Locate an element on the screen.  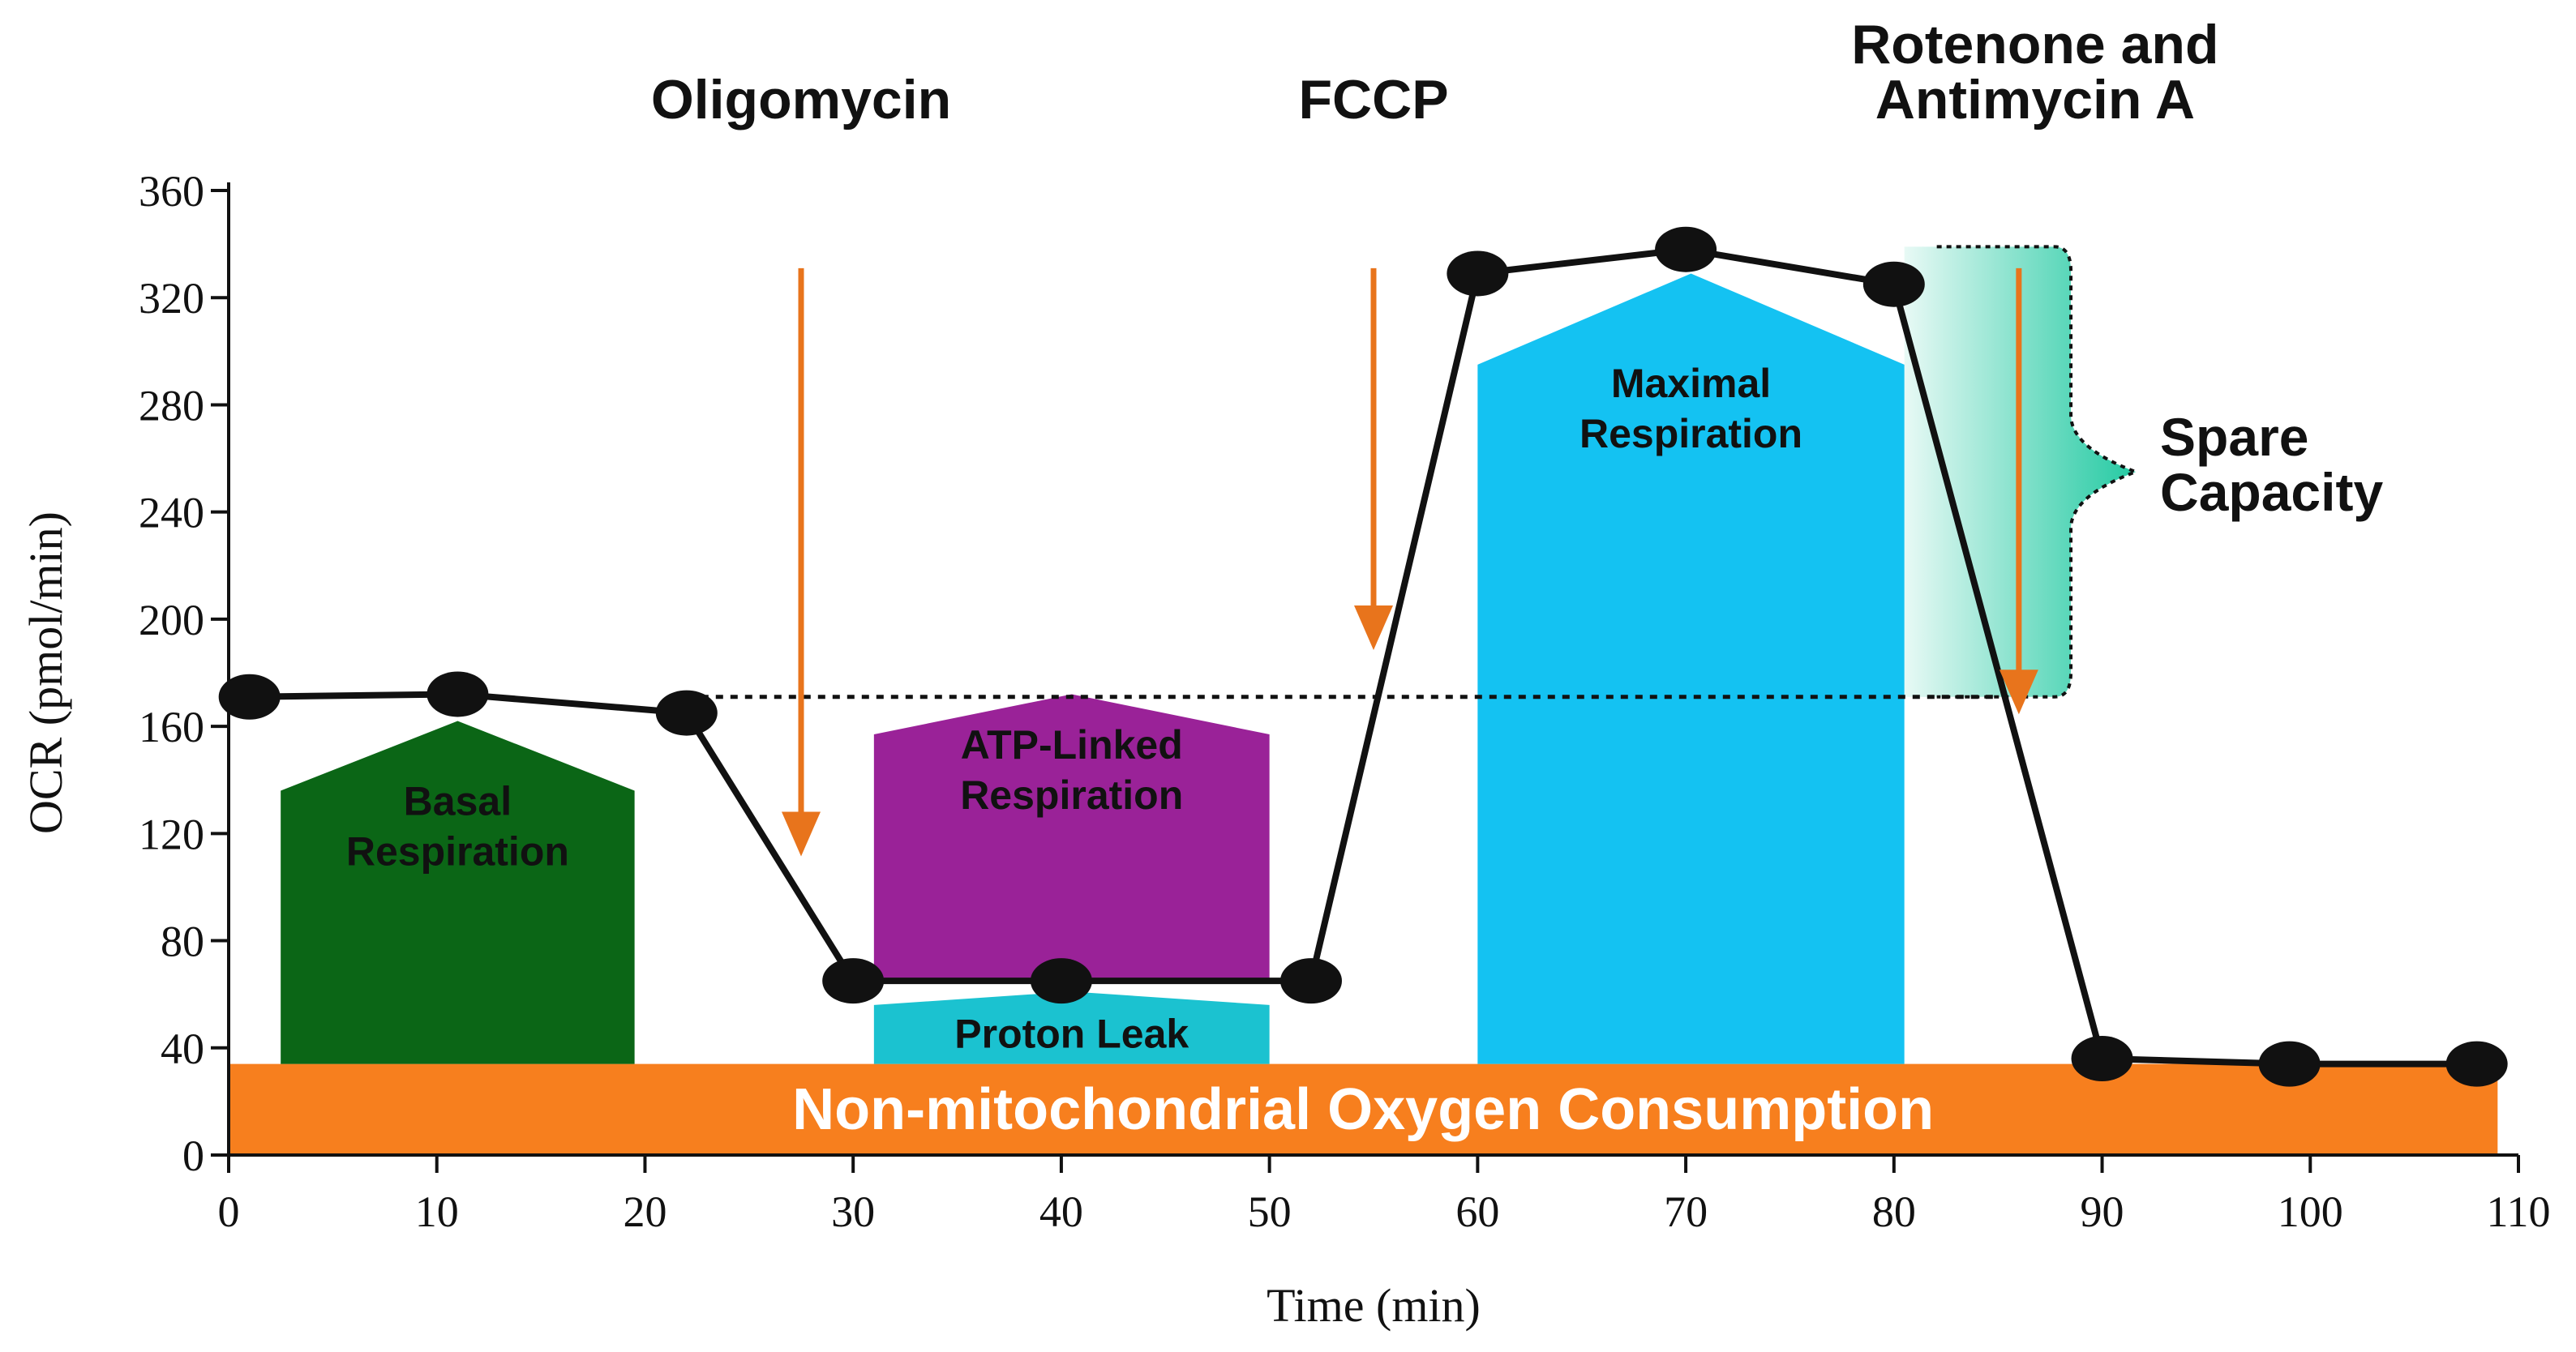
non-mitochondrial-label: Non-mitochondrial Oxygen Consumption is located at coordinates (1363, 1109).